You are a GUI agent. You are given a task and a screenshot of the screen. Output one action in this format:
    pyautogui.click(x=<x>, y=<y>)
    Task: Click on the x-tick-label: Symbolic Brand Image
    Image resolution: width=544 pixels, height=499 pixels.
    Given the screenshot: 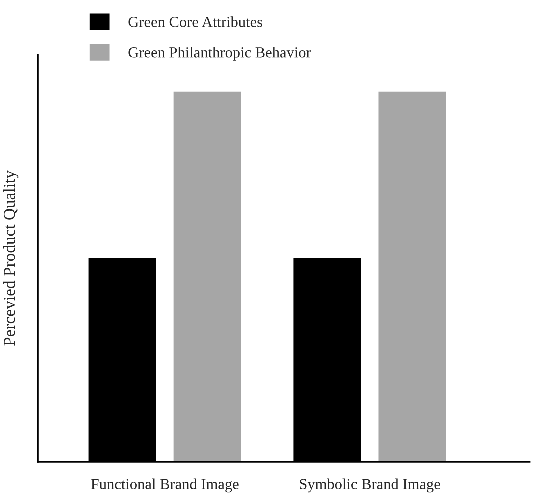 What is the action you would take?
    pyautogui.click(x=370, y=485)
    